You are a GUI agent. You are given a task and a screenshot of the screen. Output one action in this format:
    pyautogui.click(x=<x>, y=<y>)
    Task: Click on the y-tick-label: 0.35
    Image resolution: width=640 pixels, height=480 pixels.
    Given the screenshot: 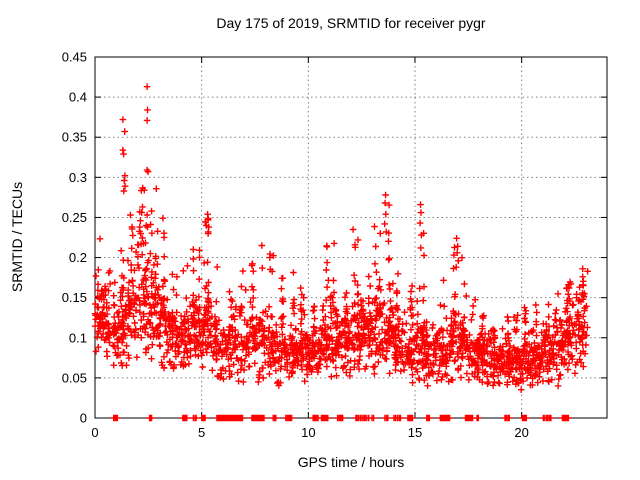 What is the action you would take?
    pyautogui.click(x=74, y=137)
    